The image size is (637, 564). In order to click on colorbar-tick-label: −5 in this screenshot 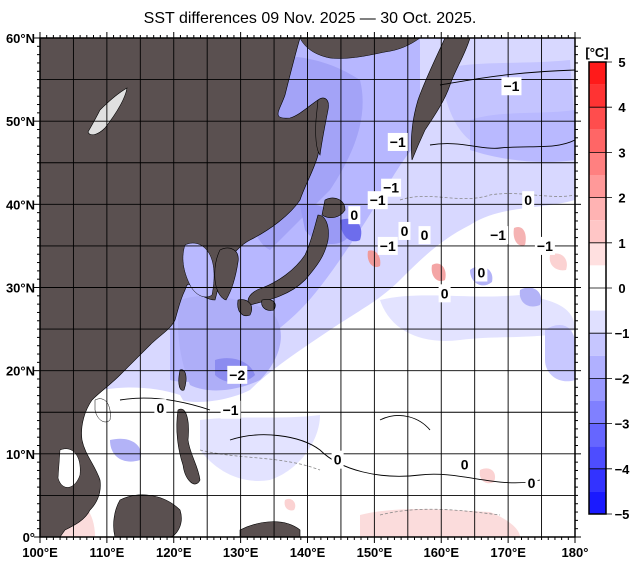, I will do `click(622, 514)`.